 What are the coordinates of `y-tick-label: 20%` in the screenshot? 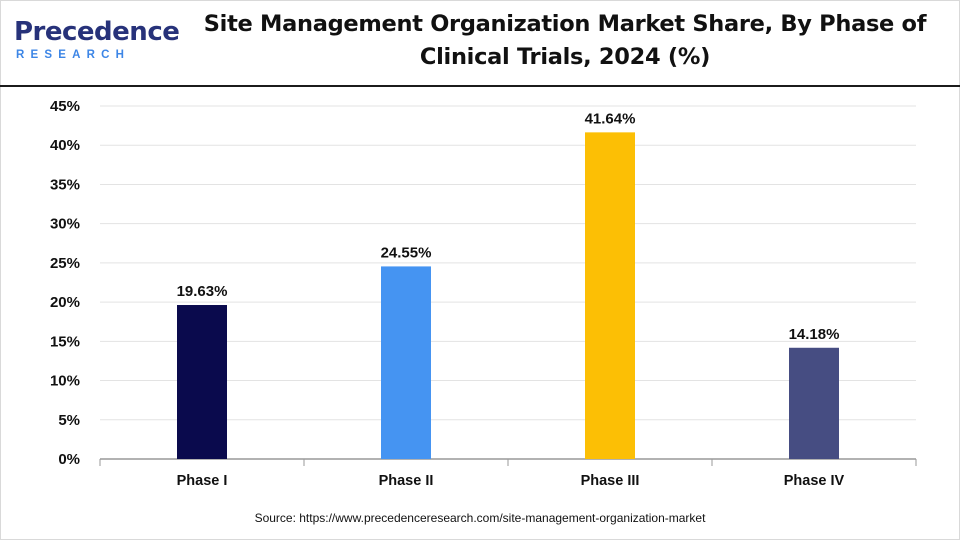 It's located at (65, 302).